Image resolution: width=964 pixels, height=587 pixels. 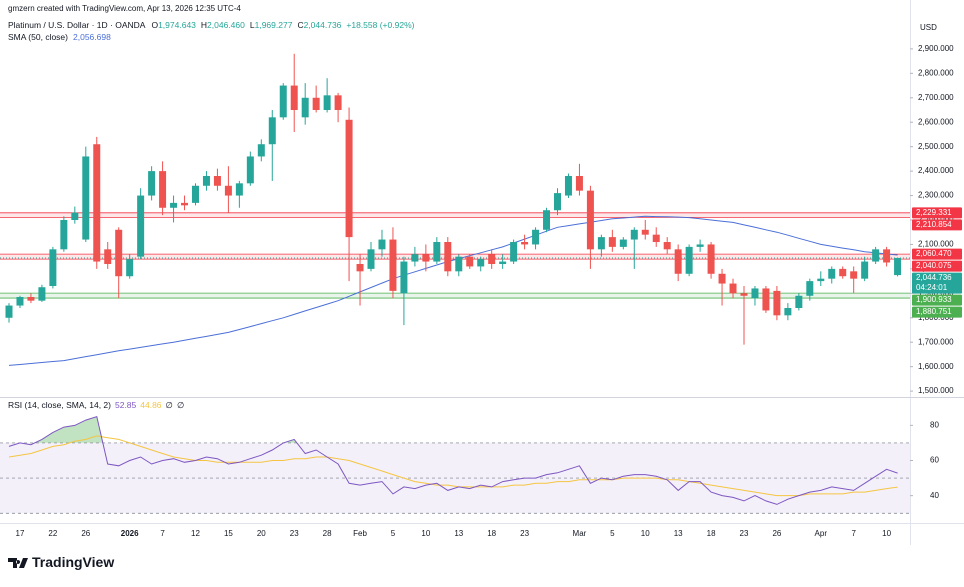 I want to click on x-tick-label: 15, so click(x=228, y=533).